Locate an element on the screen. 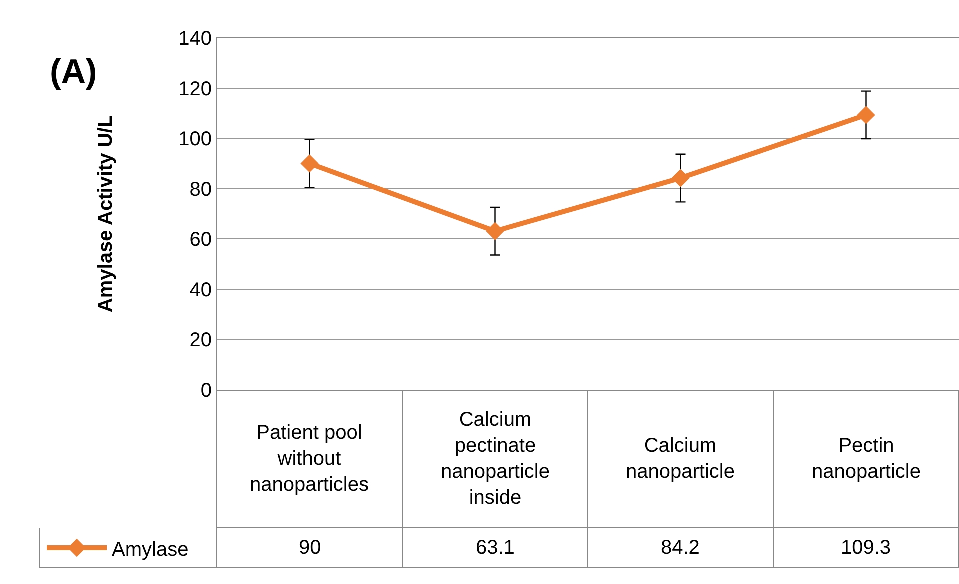  x-tick-label: Calcium pectinate nanoparticle inside is located at coordinates (495, 459).